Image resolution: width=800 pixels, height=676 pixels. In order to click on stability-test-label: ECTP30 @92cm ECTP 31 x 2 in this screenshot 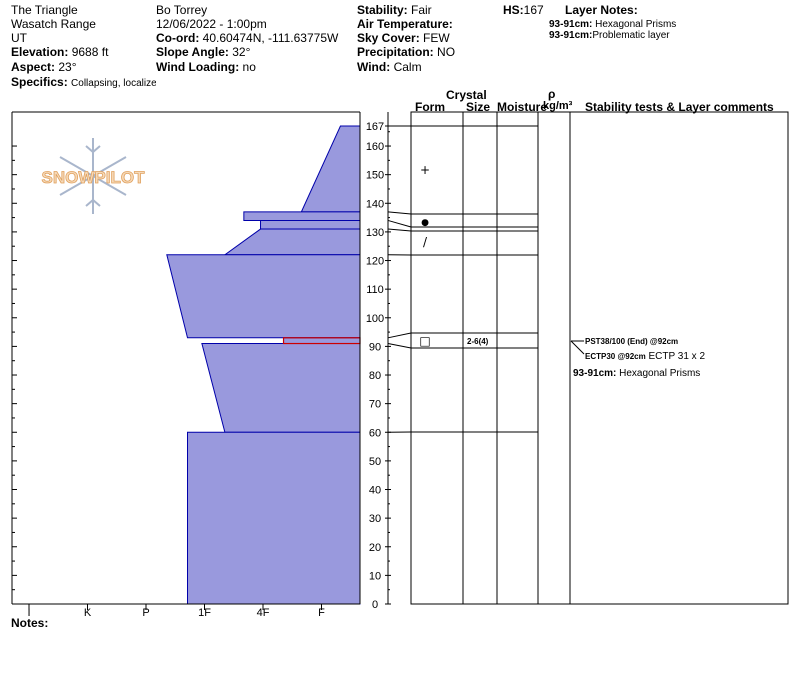, I will do `click(645, 356)`.